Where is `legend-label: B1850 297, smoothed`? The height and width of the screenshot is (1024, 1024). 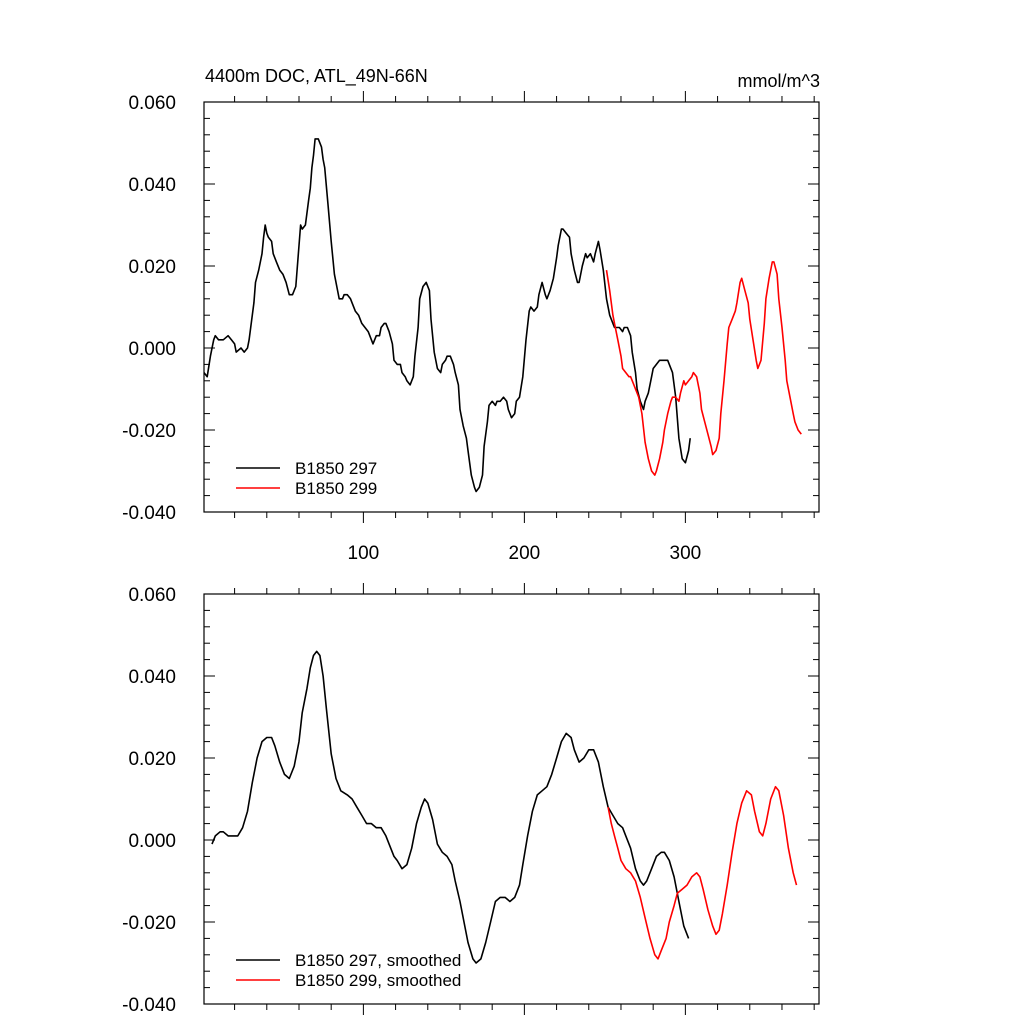 legend-label: B1850 297, smoothed is located at coordinates (378, 960).